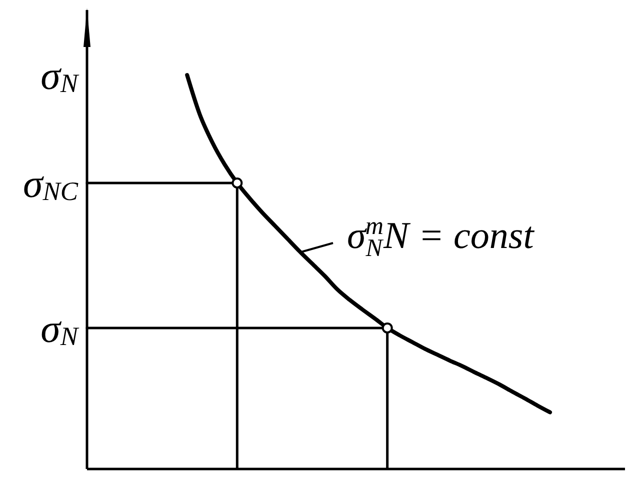 The image size is (631, 483). Describe the element at coordinates (60, 328) in the screenshot. I see `series-label: σ$_{N}$` at that location.